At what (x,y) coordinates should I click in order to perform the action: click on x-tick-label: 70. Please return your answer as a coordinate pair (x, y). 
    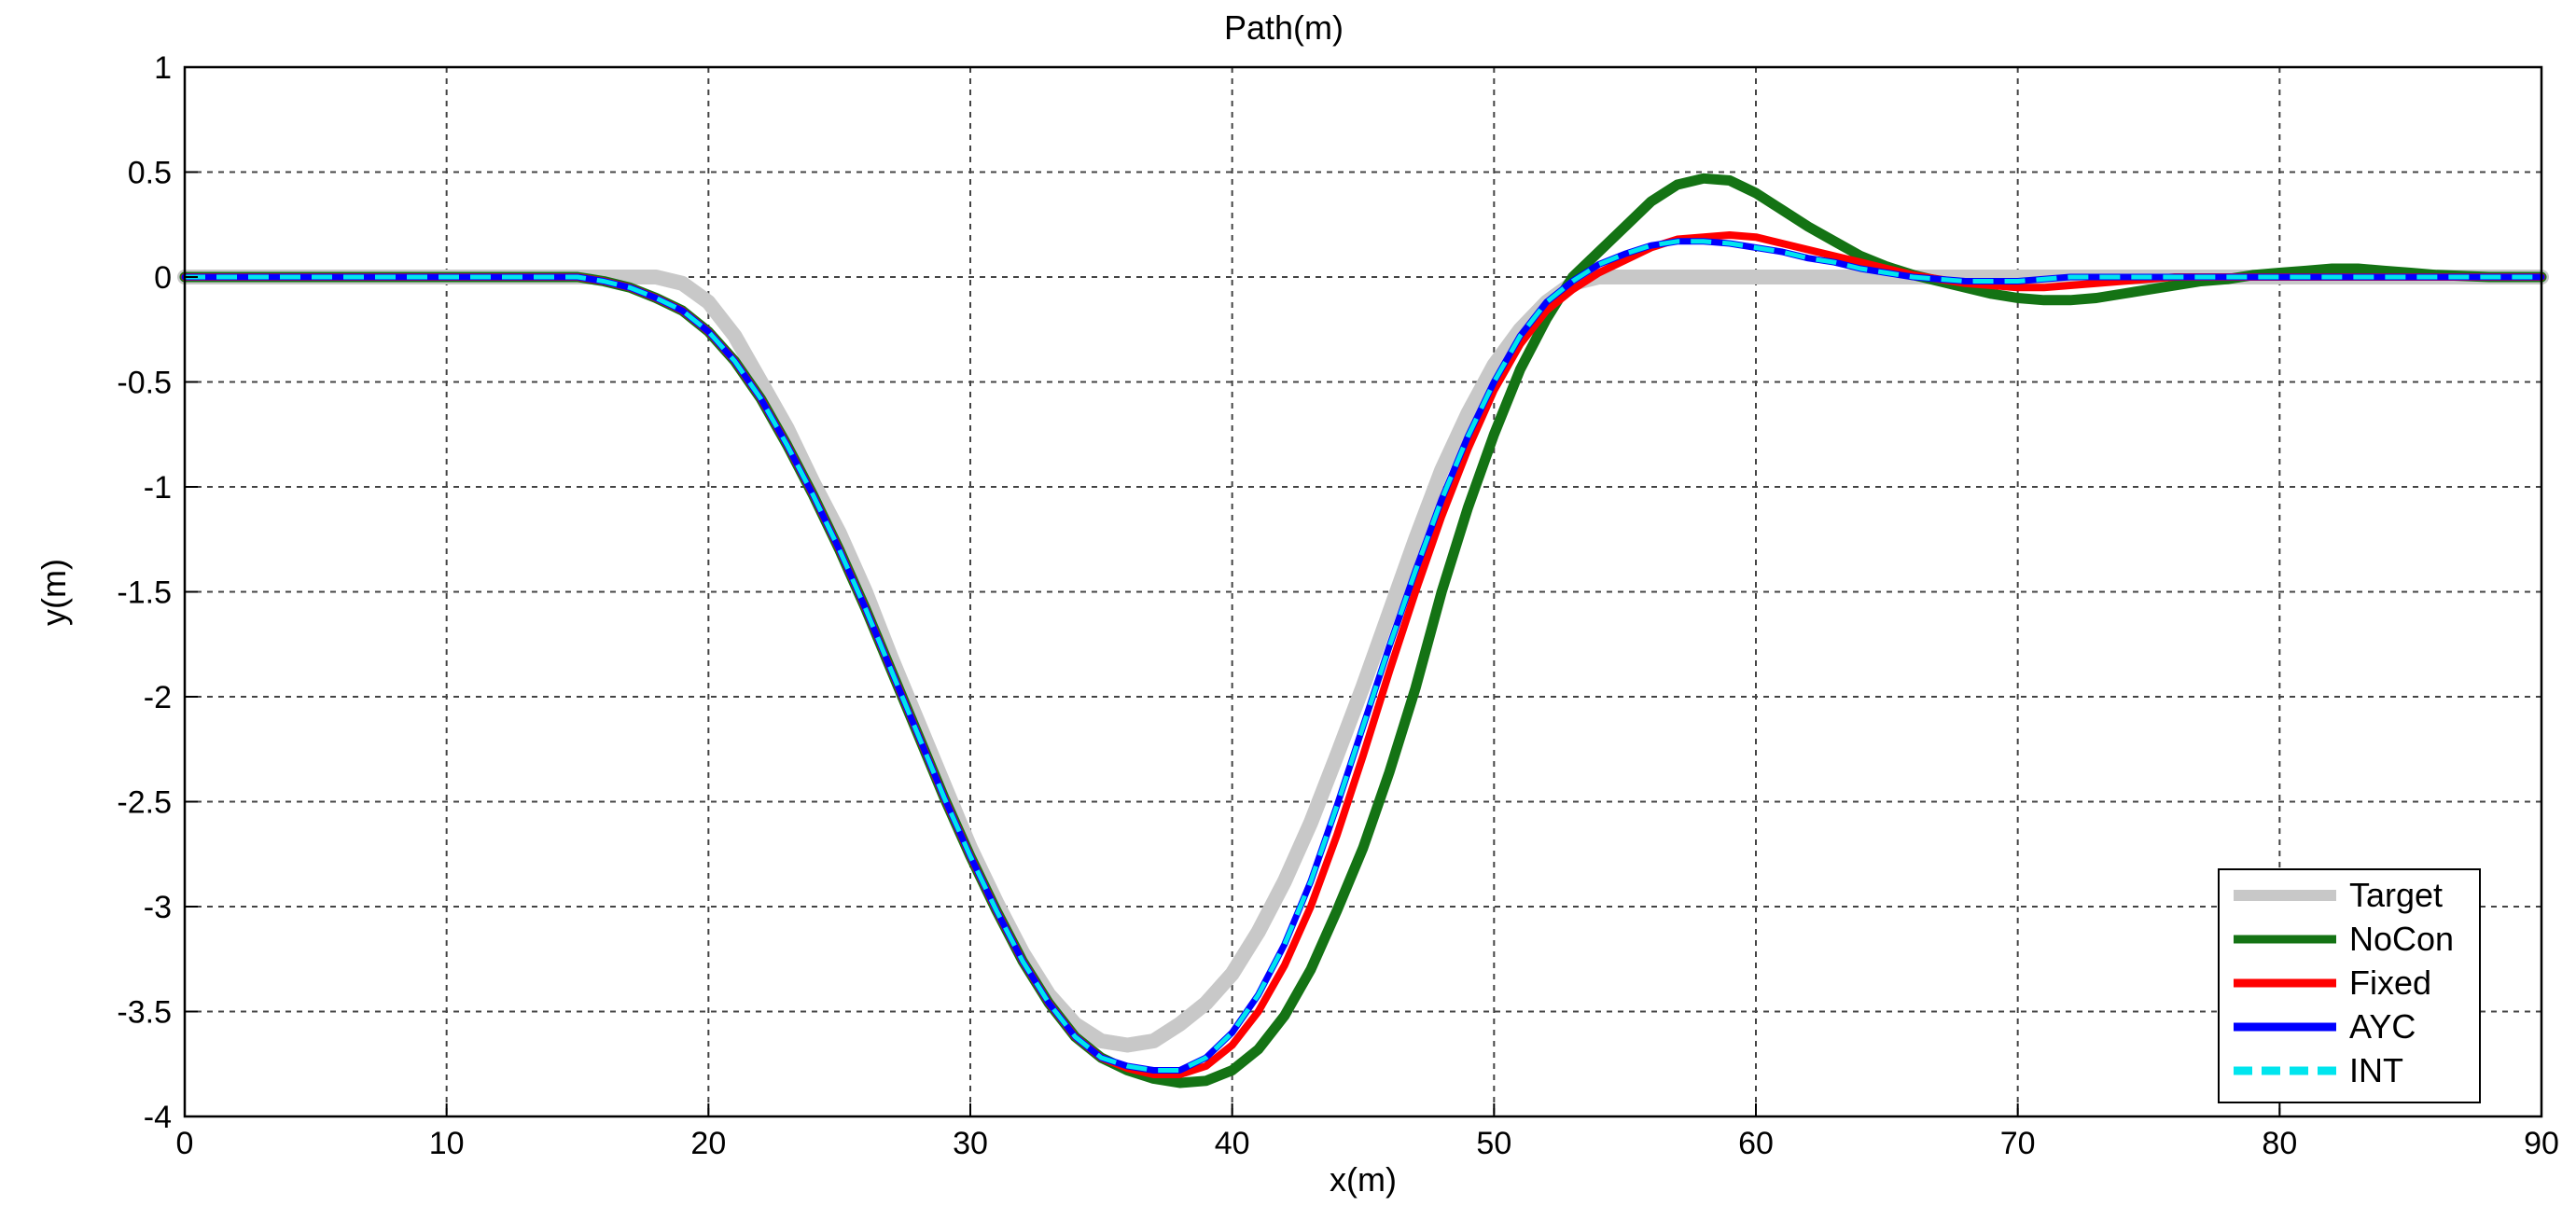
    Looking at the image, I should click on (2018, 1143).